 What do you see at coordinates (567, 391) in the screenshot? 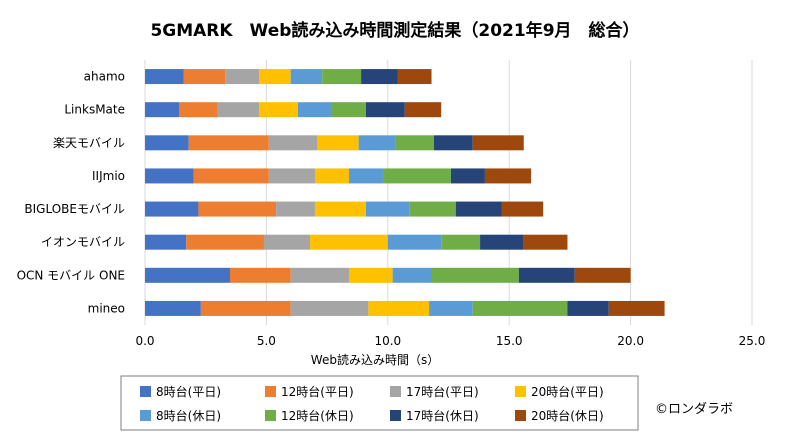
I see `legend-label: 20時台(平日)` at bounding box center [567, 391].